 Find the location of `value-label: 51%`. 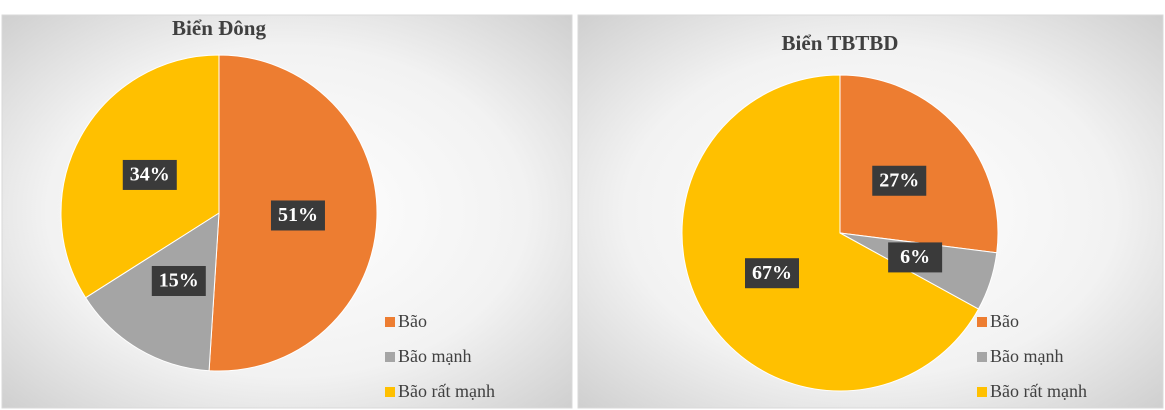

value-label: 51% is located at coordinates (298, 215).